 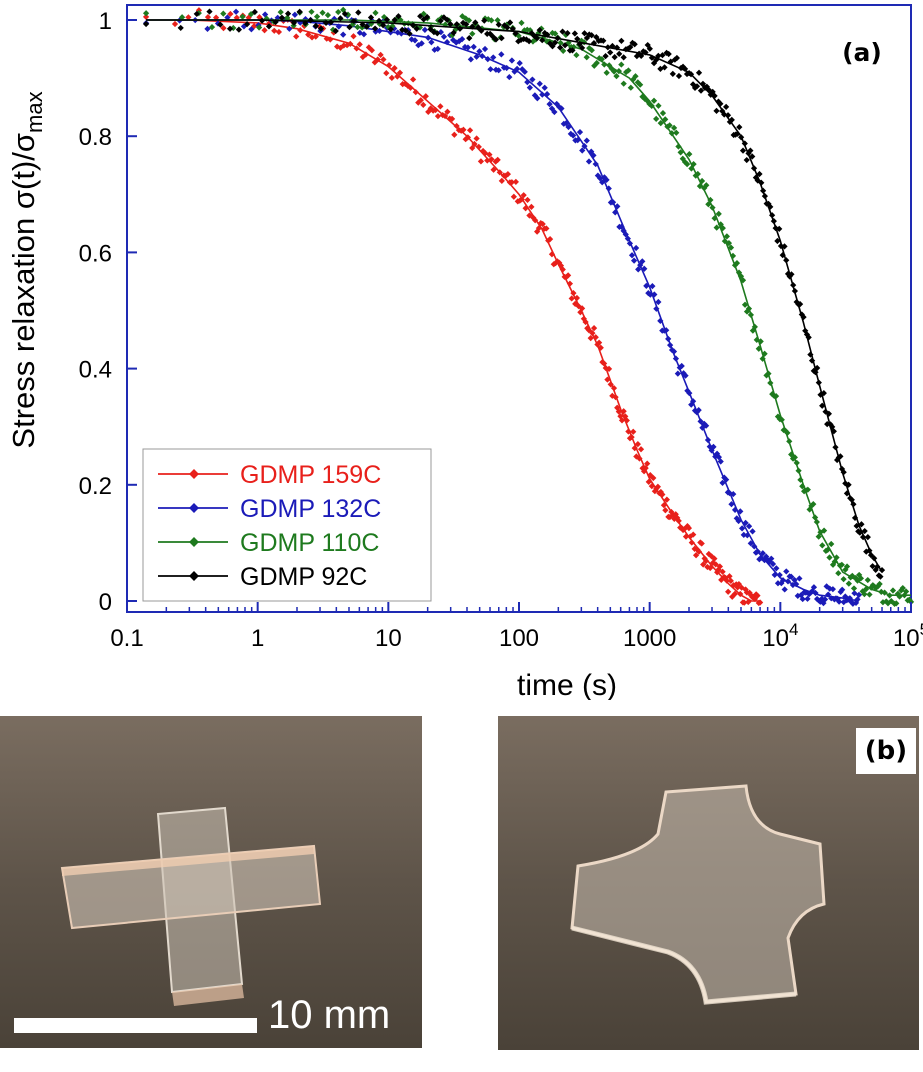 I want to click on y-ticks: 0 0.2 0.4 0.6 0.8 1, so click(x=108, y=312).